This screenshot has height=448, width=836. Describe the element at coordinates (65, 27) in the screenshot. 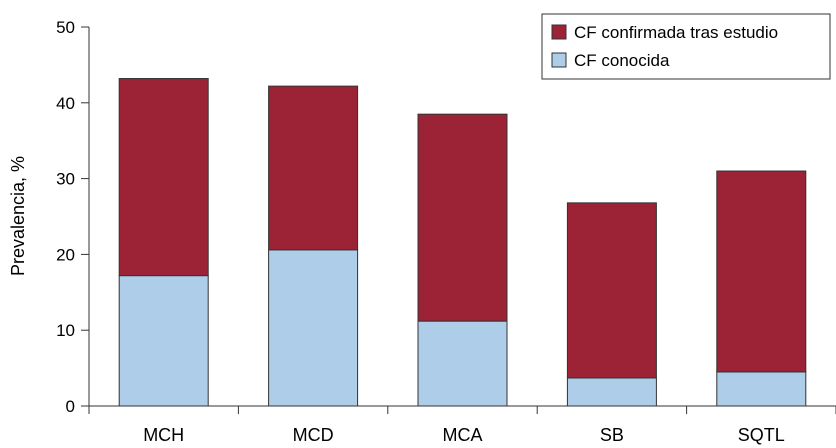

I see `y-tick-label: 50` at that location.